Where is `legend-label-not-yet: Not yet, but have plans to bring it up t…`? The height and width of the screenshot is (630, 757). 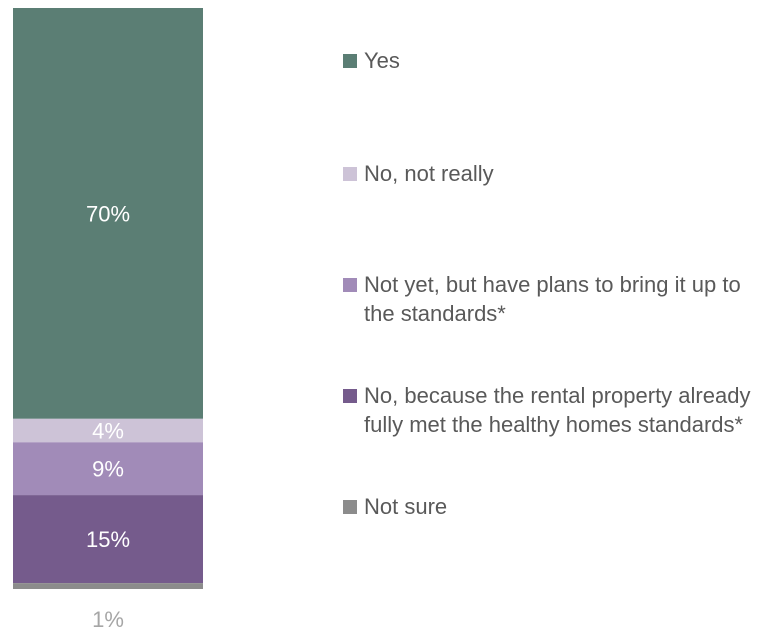
legend-label-not-yet: Not yet, but have plans to bring it up t… is located at coordinates (552, 299).